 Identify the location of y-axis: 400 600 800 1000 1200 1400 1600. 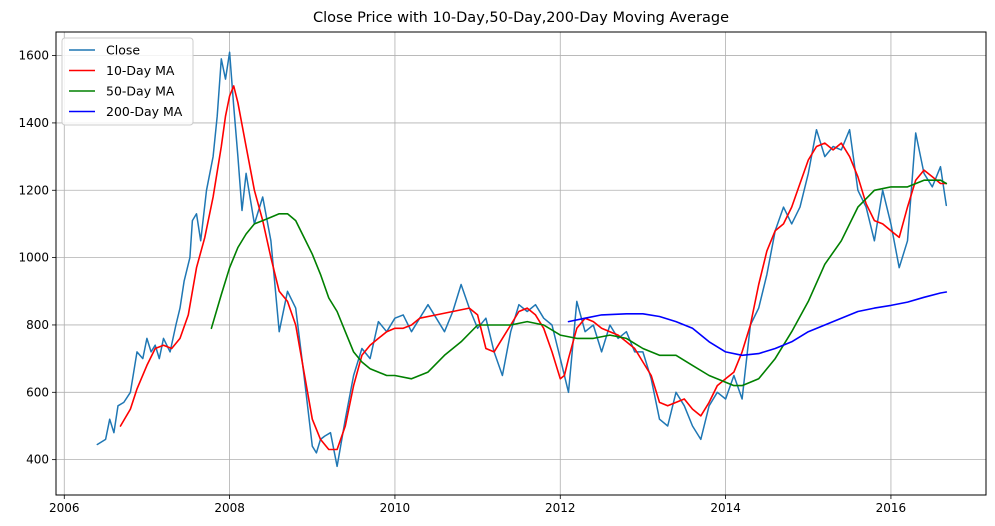
(37, 258).